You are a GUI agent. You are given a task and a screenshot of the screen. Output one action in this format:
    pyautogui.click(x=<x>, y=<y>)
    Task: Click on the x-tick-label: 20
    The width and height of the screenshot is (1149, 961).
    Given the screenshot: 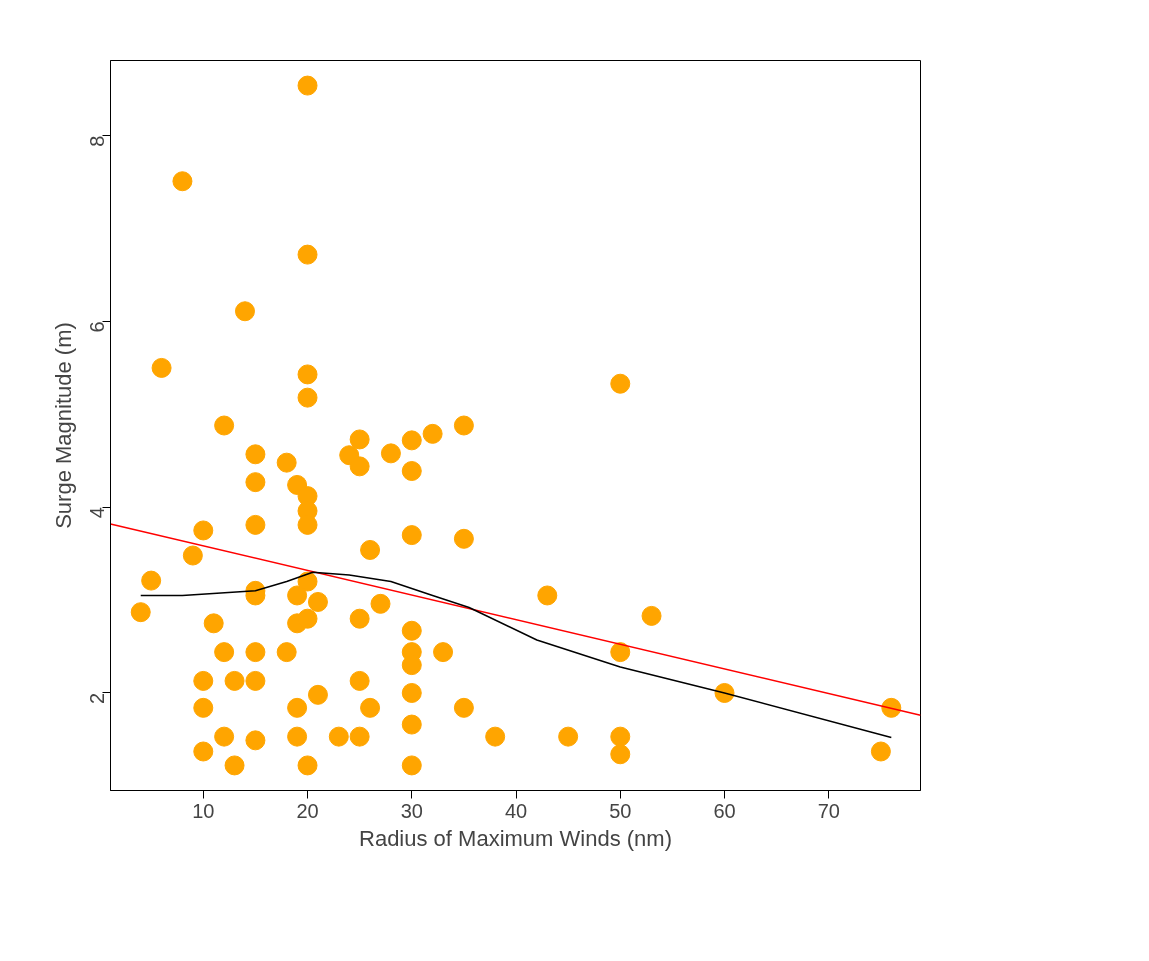 What is the action you would take?
    pyautogui.click(x=307, y=810)
    